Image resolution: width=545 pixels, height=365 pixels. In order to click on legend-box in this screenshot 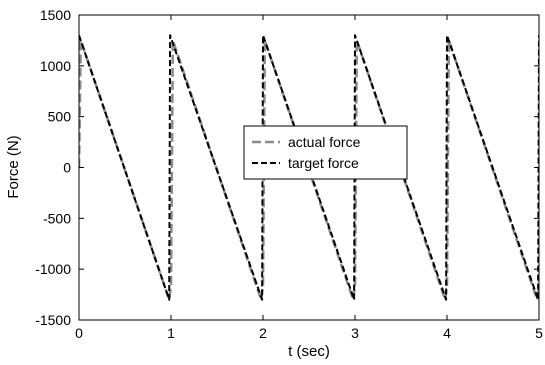, I will do `click(325, 152)`.